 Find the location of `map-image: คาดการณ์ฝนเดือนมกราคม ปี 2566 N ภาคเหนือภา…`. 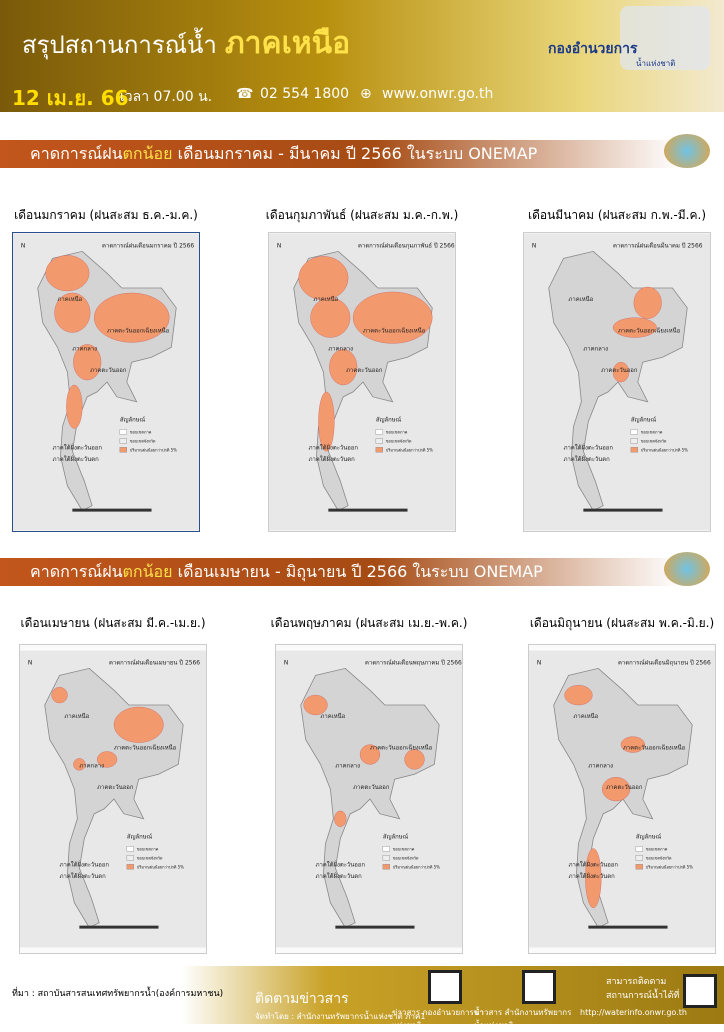

map-image: คาดการณ์ฝนเดือนมกราคม ปี 2566 N ภาคเหนือภา… is located at coordinates (106, 382).